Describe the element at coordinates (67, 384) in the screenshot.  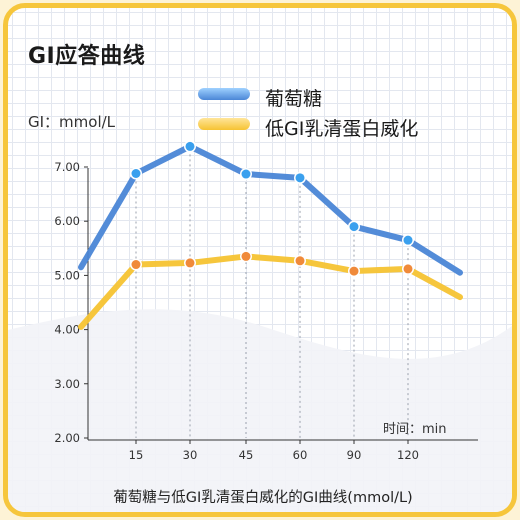
I see `y-tick-label: 3.00` at that location.